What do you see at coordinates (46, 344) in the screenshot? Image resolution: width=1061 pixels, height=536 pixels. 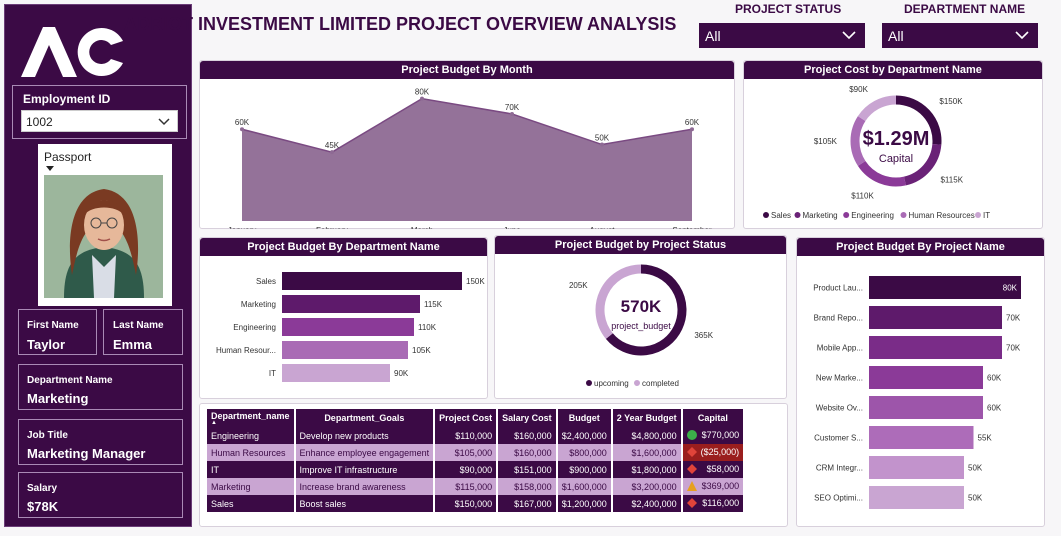 I see `first-name-value: Taylor` at bounding box center [46, 344].